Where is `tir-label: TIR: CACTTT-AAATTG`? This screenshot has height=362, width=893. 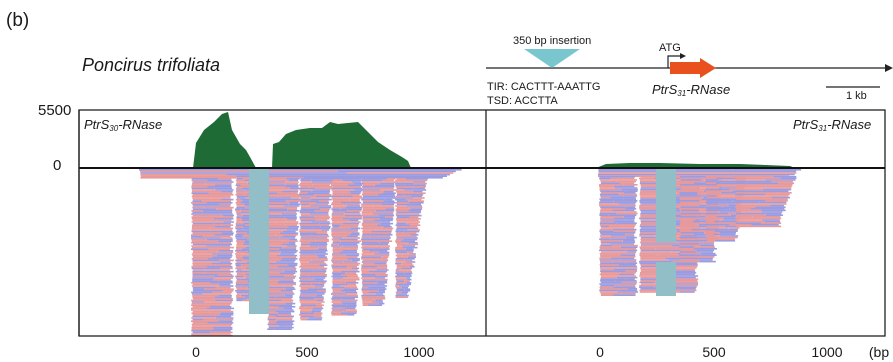 tir-label: TIR: CACTTT-AAATTG is located at coordinates (544, 87).